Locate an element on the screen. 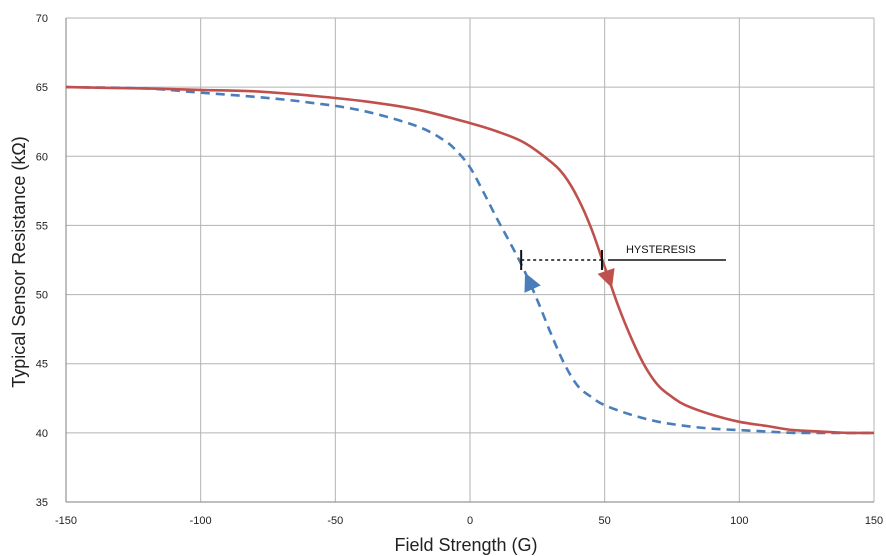 The image size is (886, 556). up-arrow-head is located at coordinates (532, 282).